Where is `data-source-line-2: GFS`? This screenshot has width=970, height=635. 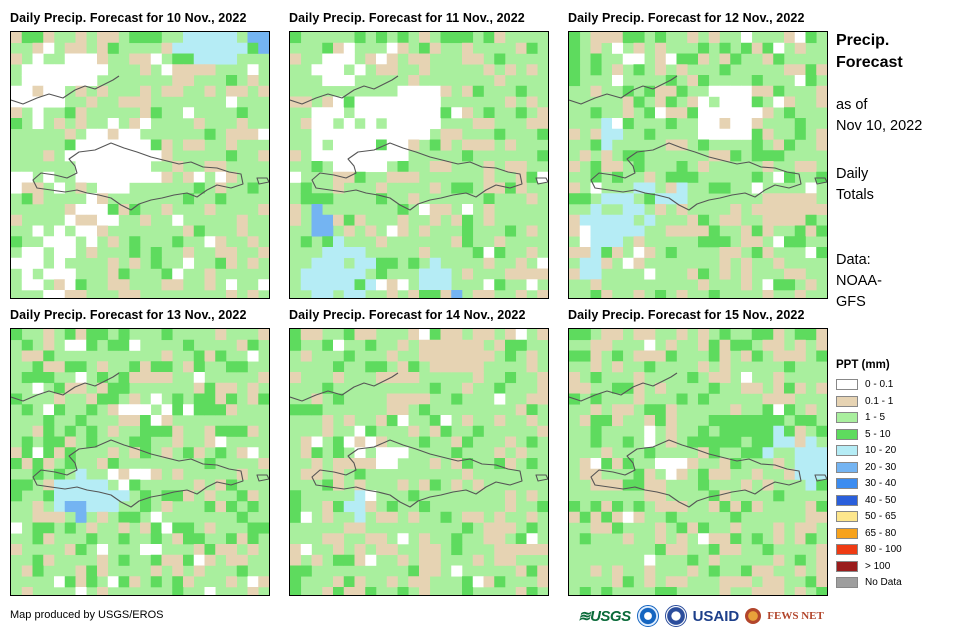
data-source-line-2: GFS is located at coordinates (851, 302).